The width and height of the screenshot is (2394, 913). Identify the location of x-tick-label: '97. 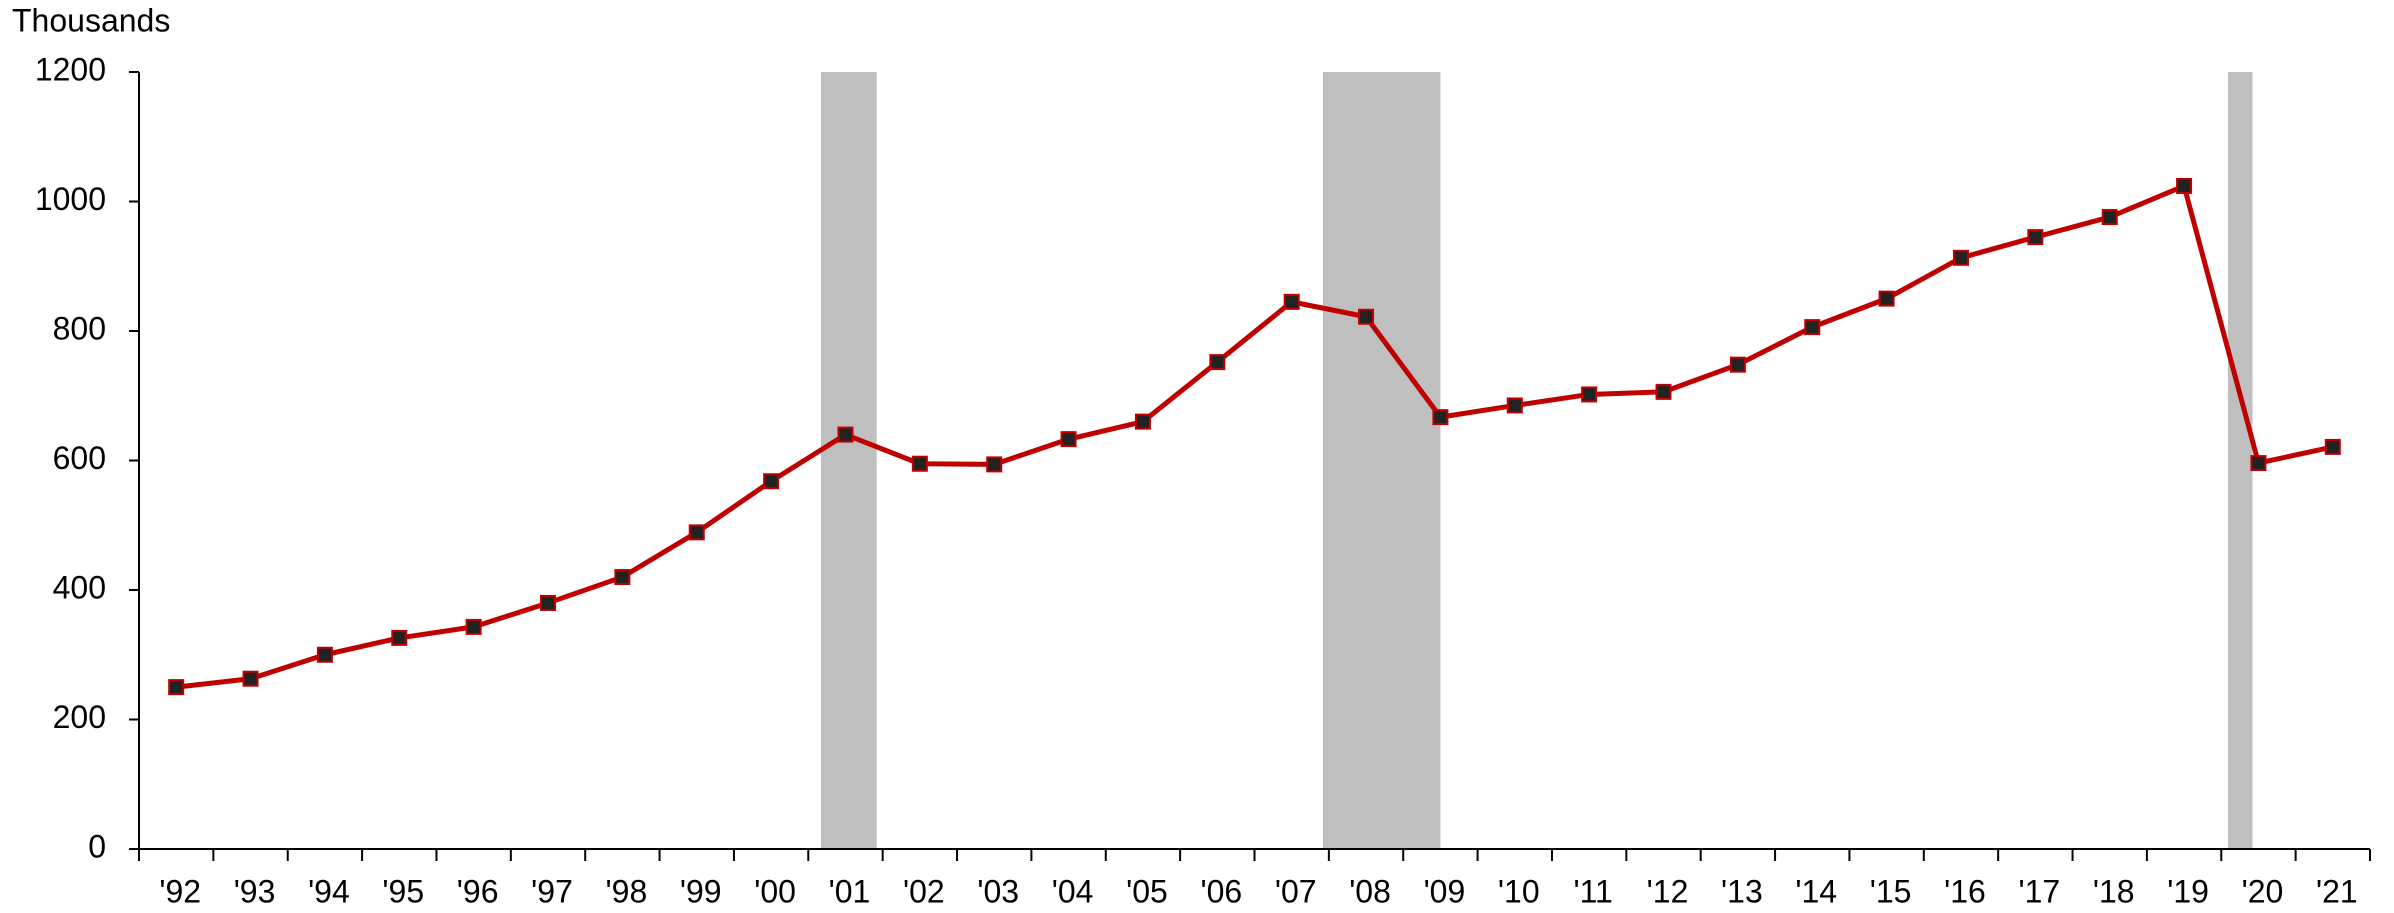
(552, 891).